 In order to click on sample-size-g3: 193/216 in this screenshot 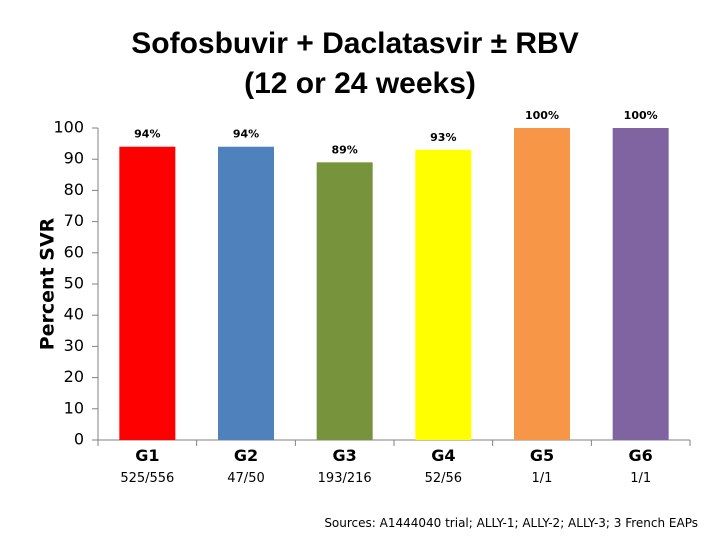, I will do `click(345, 478)`.